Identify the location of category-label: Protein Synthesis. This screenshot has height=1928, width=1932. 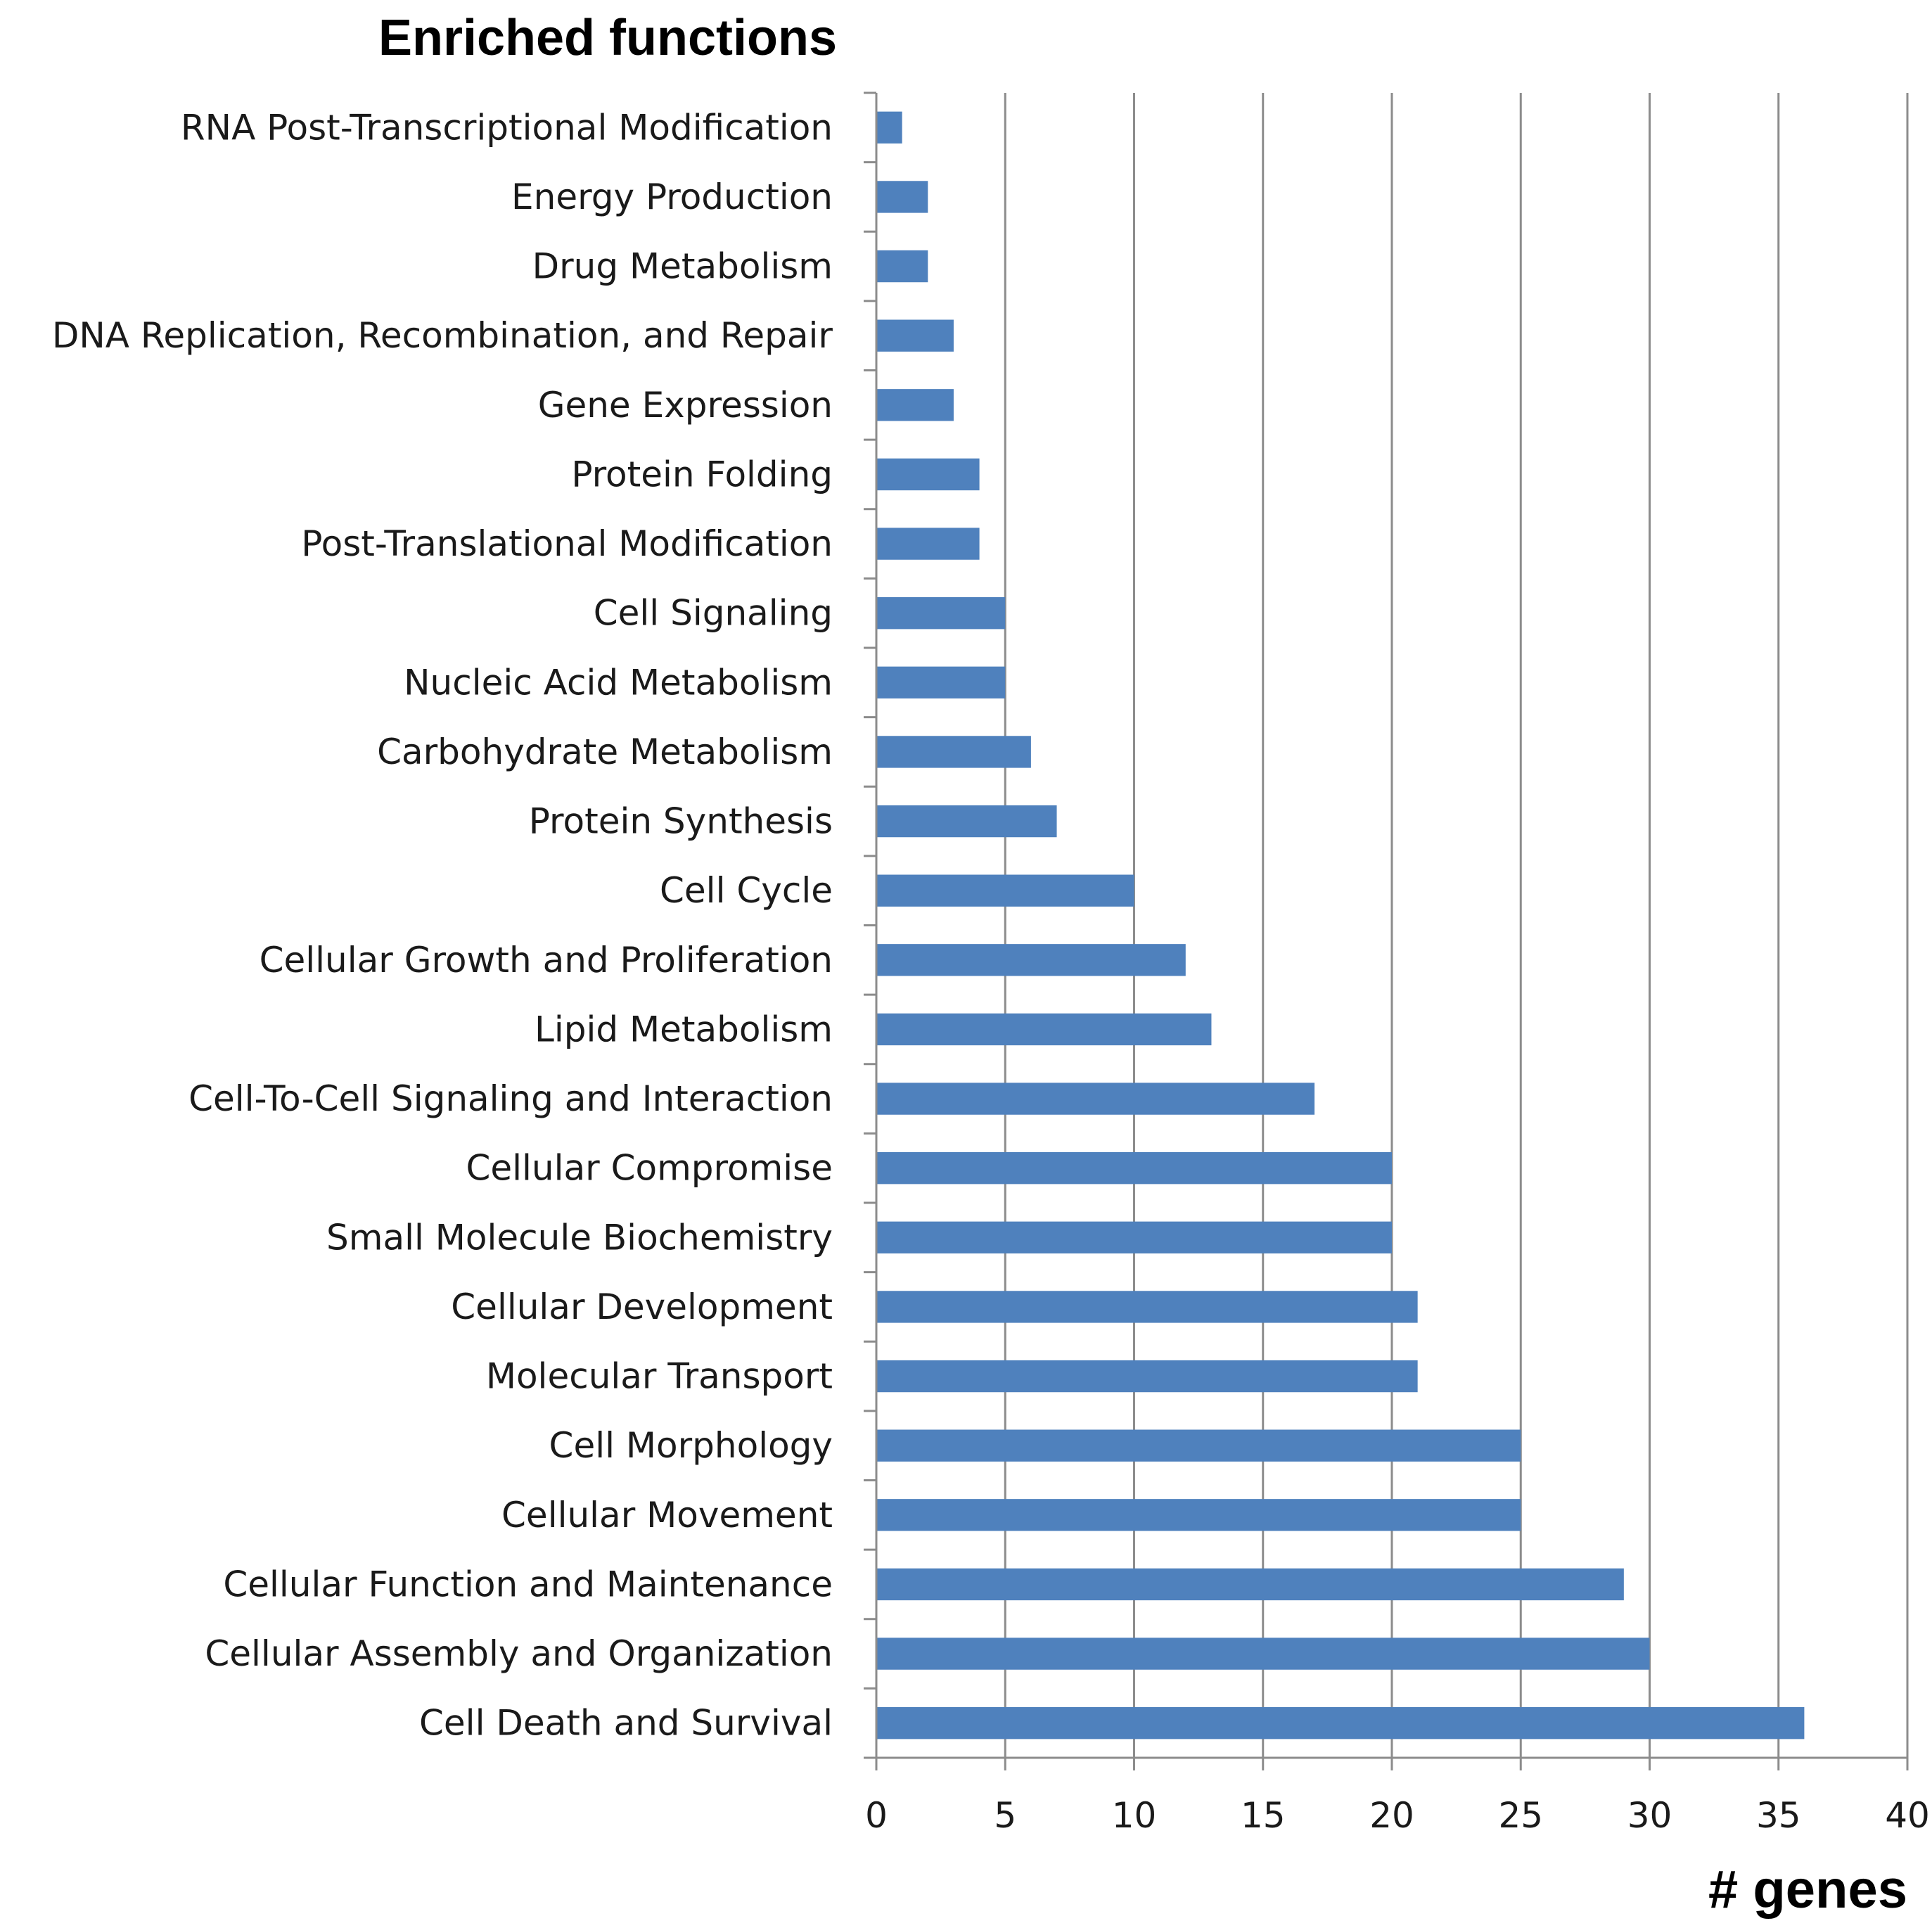
(681, 821).